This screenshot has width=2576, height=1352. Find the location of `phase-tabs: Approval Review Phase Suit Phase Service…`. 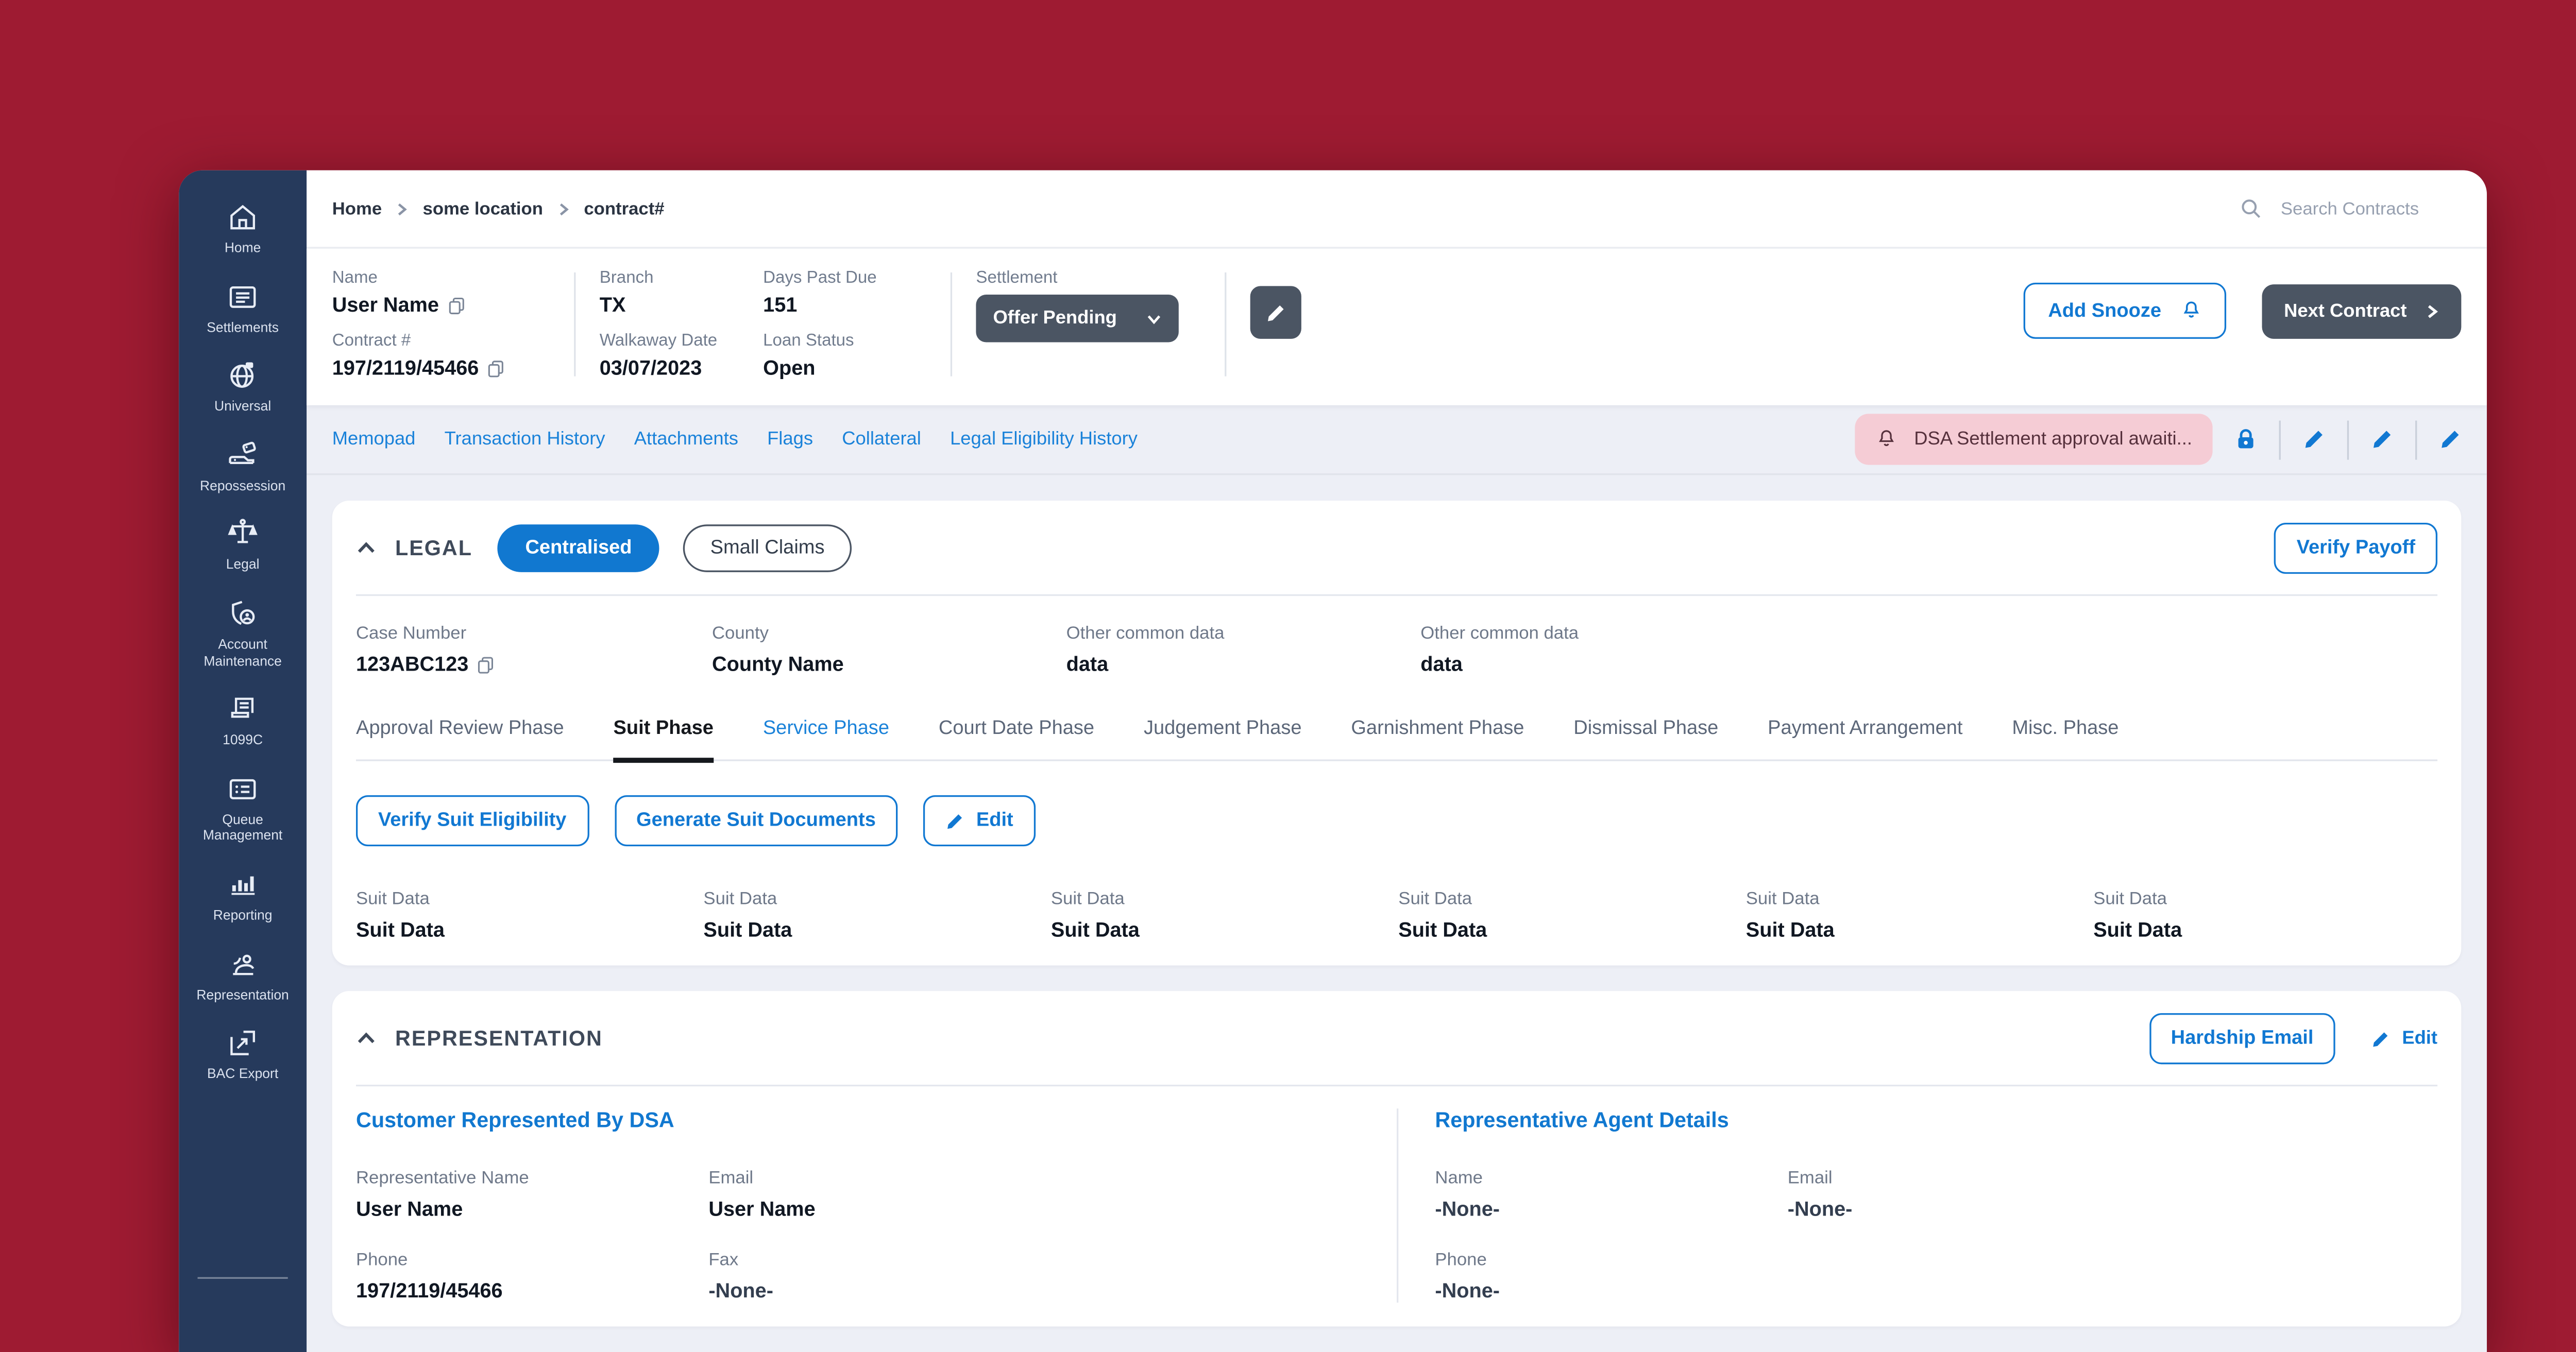

phase-tabs: Approval Review Phase Suit Phase Service… is located at coordinates (1396, 740).